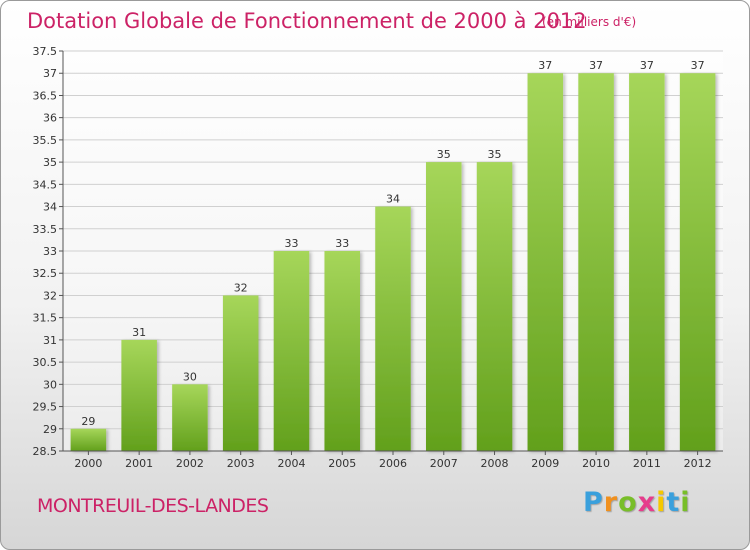 This screenshot has width=750, height=550. What do you see at coordinates (50, 118) in the screenshot?
I see `y-tick-label: 36` at bounding box center [50, 118].